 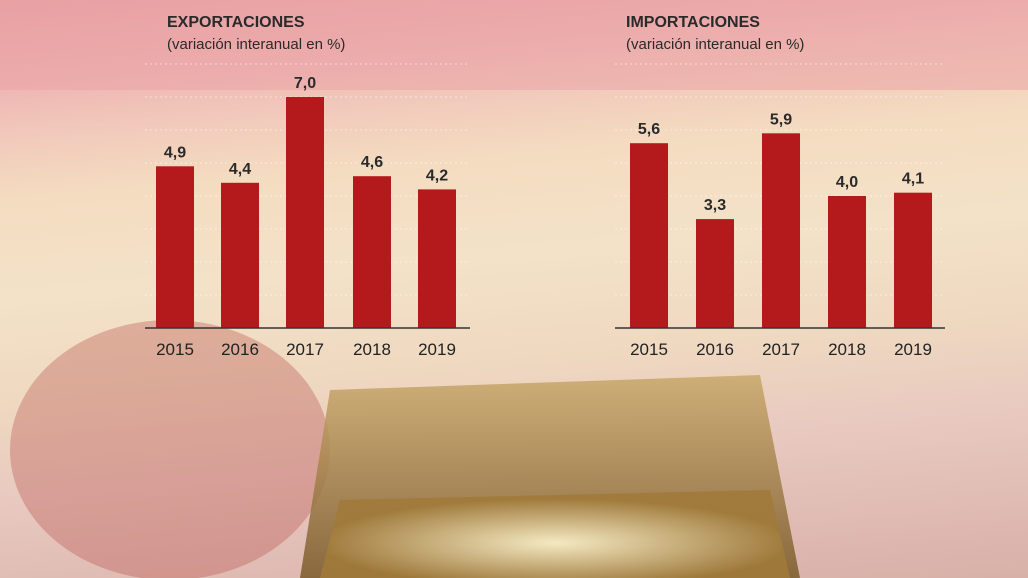 What do you see at coordinates (847, 182) in the screenshot?
I see `value-label: 4,0` at bounding box center [847, 182].